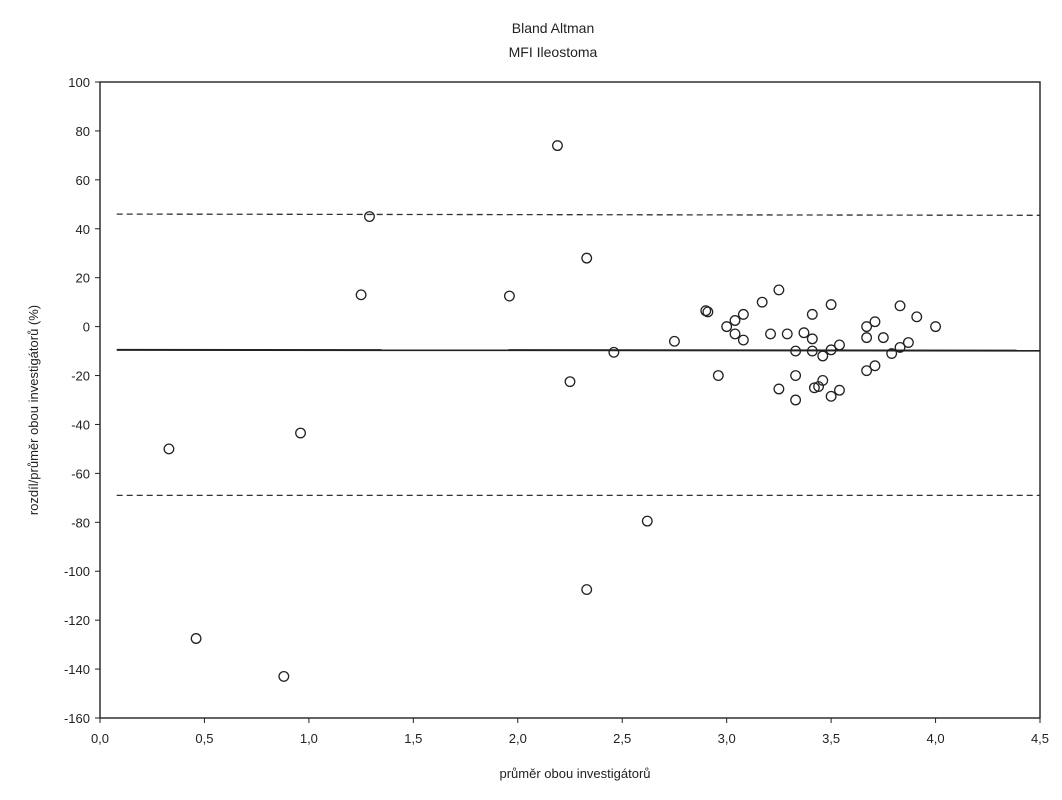 The image size is (1062, 800). I want to click on y-tick-label: -60, so click(80, 473).